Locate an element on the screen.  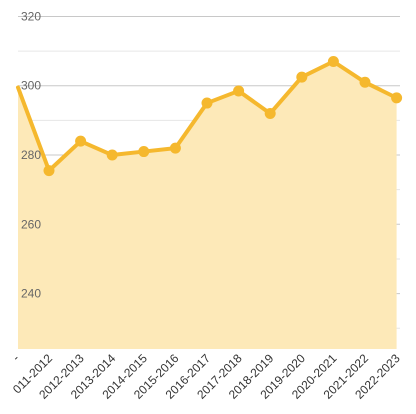
y-tick-label: 320 is located at coordinates (31, 16).